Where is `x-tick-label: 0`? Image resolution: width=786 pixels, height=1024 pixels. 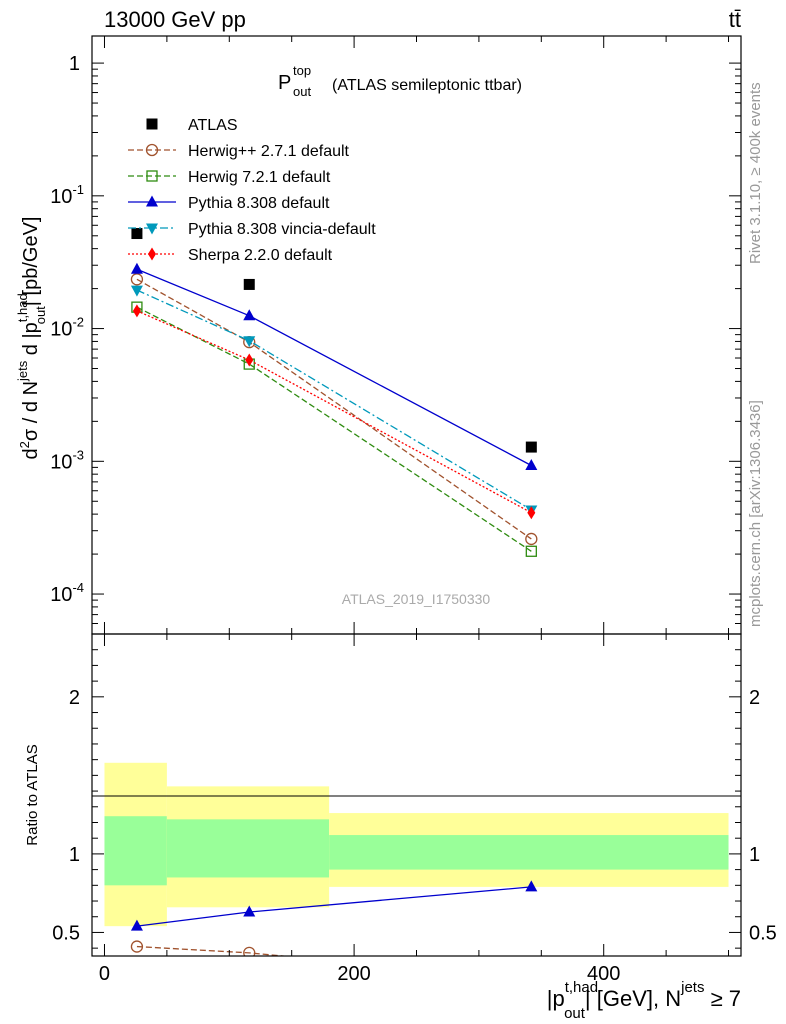 x-tick-label: 0 is located at coordinates (104, 974).